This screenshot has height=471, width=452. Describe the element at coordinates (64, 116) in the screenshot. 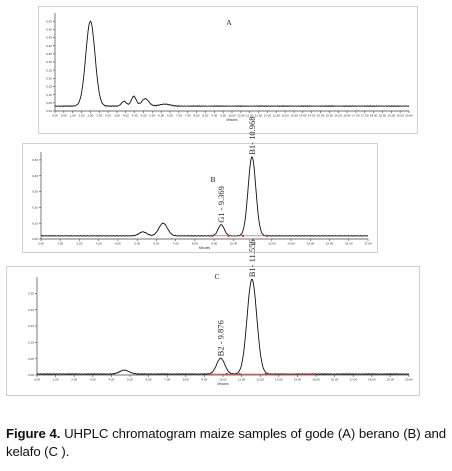

I see `x-tick-label: 0.50` at that location.